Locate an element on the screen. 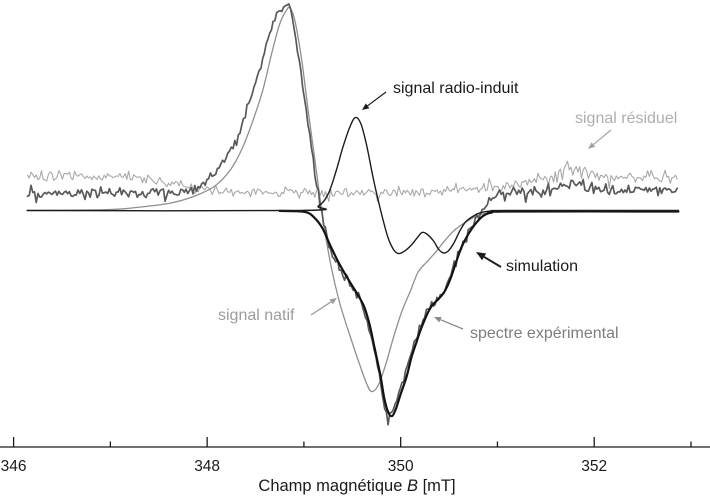 Image resolution: width=710 pixels, height=498 pixels. annotation-natif: signal natif is located at coordinates (277, 311).